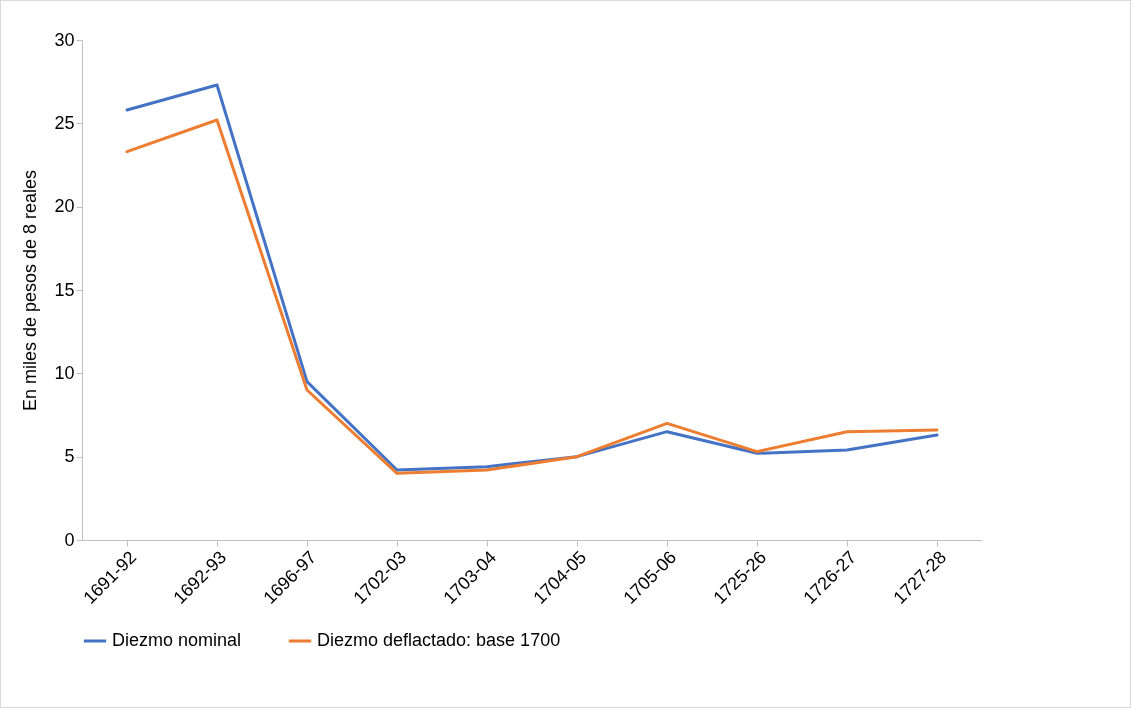  I want to click on y-tick-label: 0, so click(69, 539).